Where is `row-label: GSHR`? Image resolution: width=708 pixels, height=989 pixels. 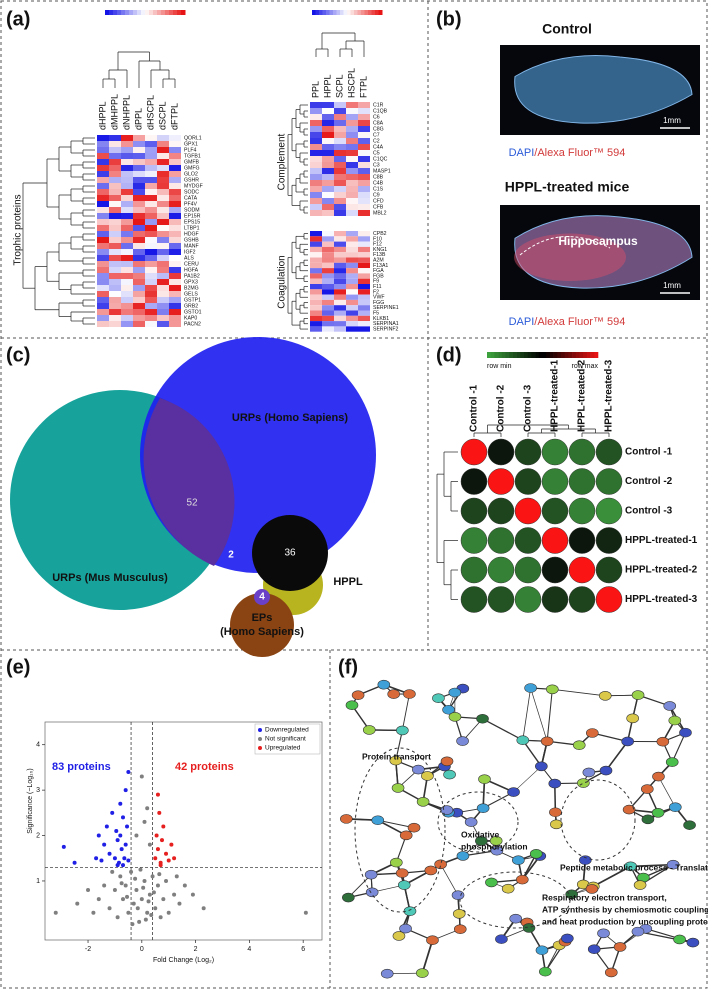
row-label: GSHR is located at coordinates (191, 180).